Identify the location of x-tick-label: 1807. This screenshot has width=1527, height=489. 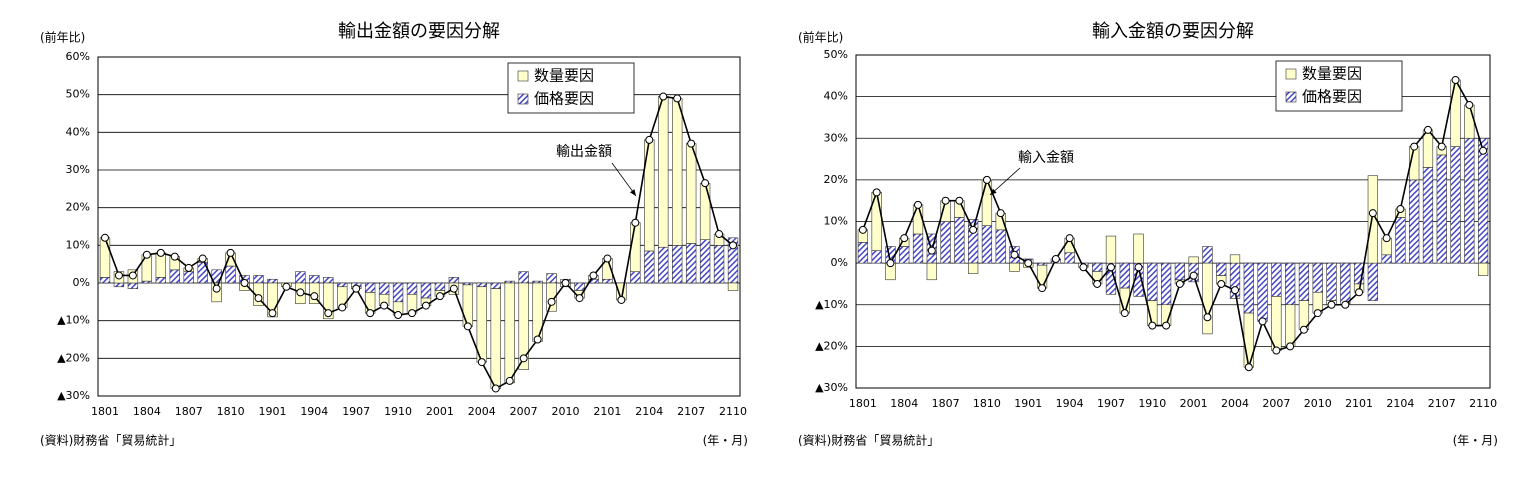
(189, 411).